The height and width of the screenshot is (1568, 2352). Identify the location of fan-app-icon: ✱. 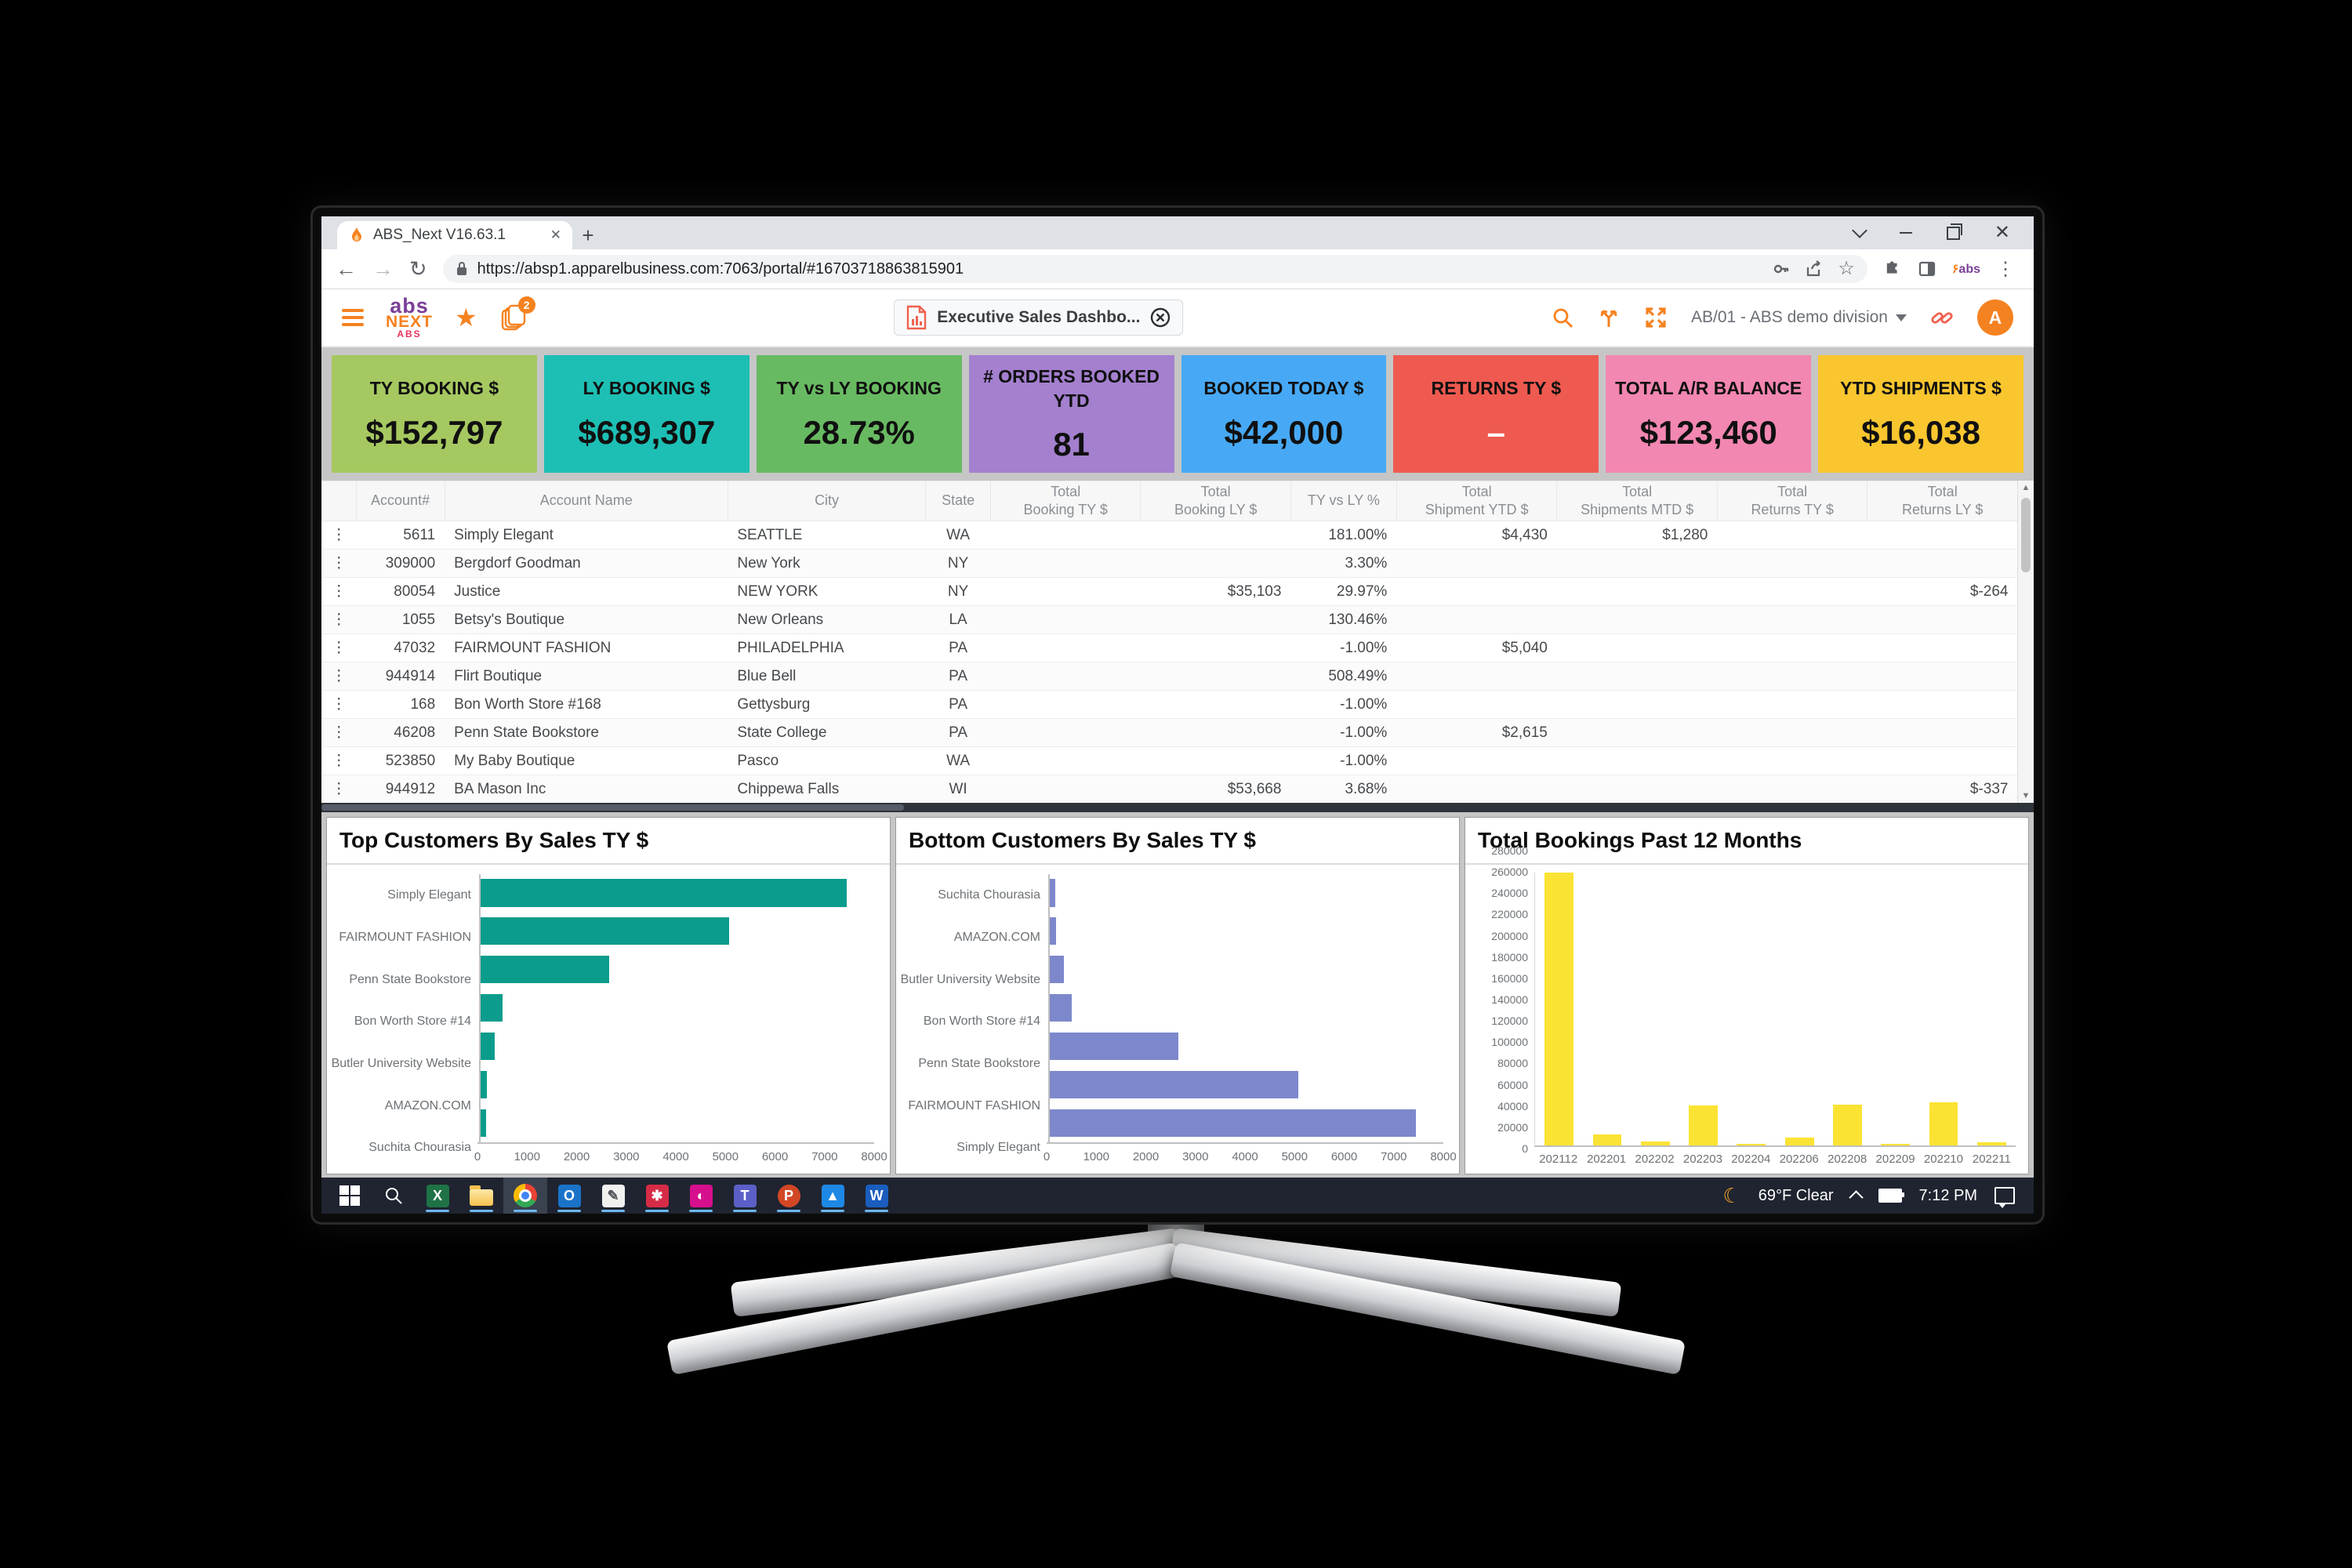
(657, 1196).